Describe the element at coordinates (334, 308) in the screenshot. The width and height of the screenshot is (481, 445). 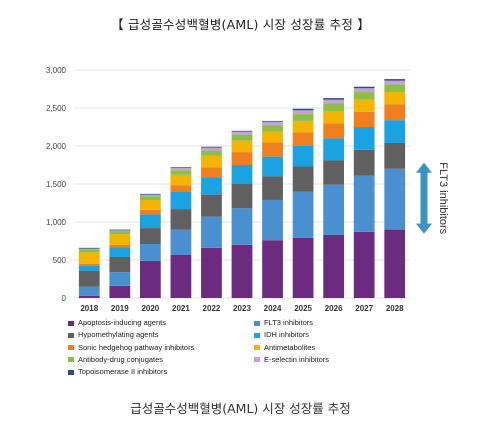
I see `x-tick-label: 2026` at that location.